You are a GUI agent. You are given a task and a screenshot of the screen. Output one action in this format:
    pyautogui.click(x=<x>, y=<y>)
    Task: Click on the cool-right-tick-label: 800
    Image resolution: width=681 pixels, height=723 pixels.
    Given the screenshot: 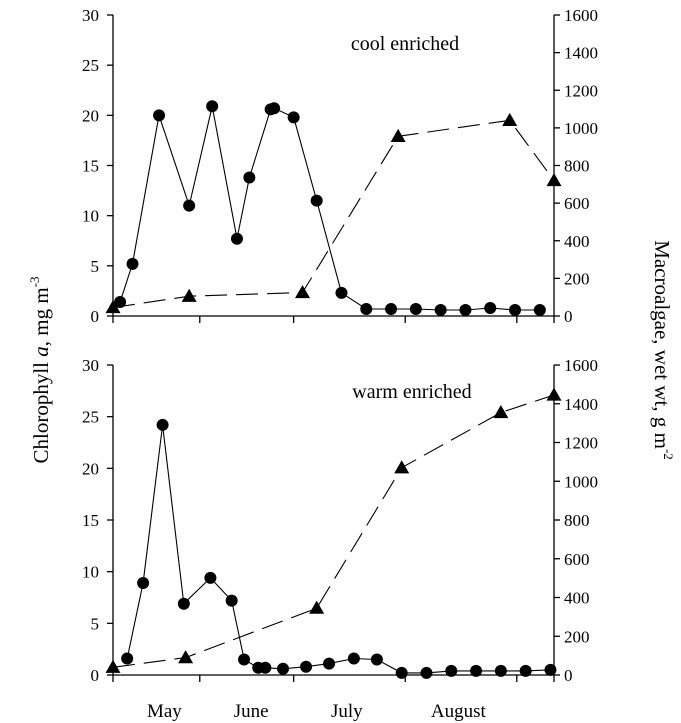 What is the action you would take?
    pyautogui.click(x=577, y=166)
    